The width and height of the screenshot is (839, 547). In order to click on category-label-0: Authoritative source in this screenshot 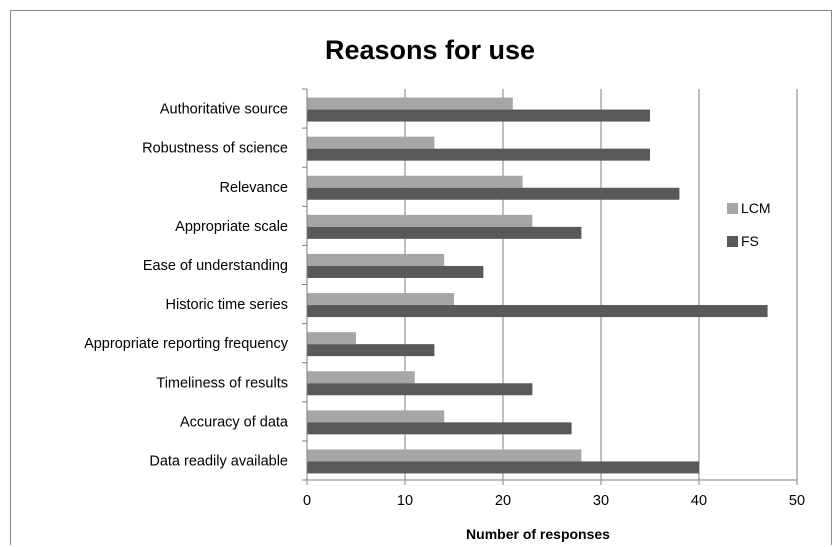, I will do `click(224, 110)`.